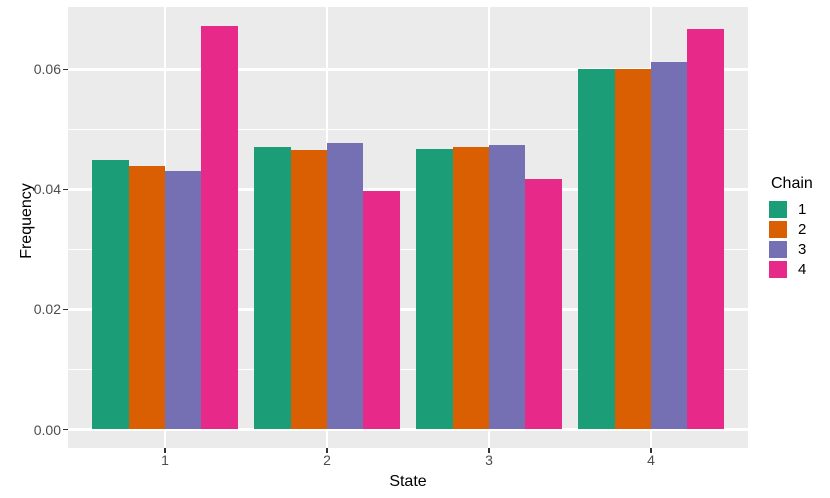 The image size is (830, 498). Describe the element at coordinates (470, 288) in the screenshot. I see `bar-state3-chain2` at that location.